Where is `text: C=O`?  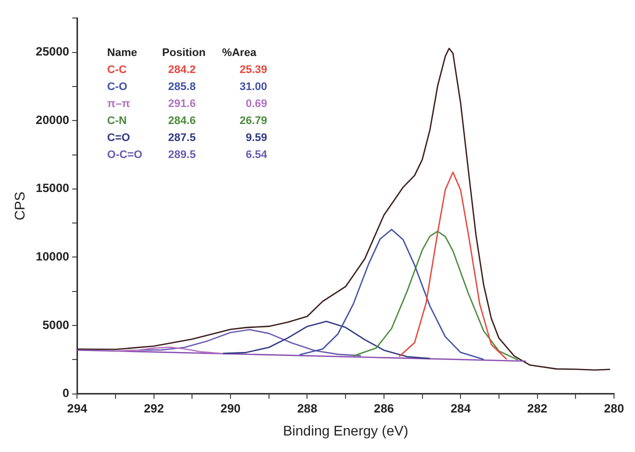
text: C=O is located at coordinates (119, 138).